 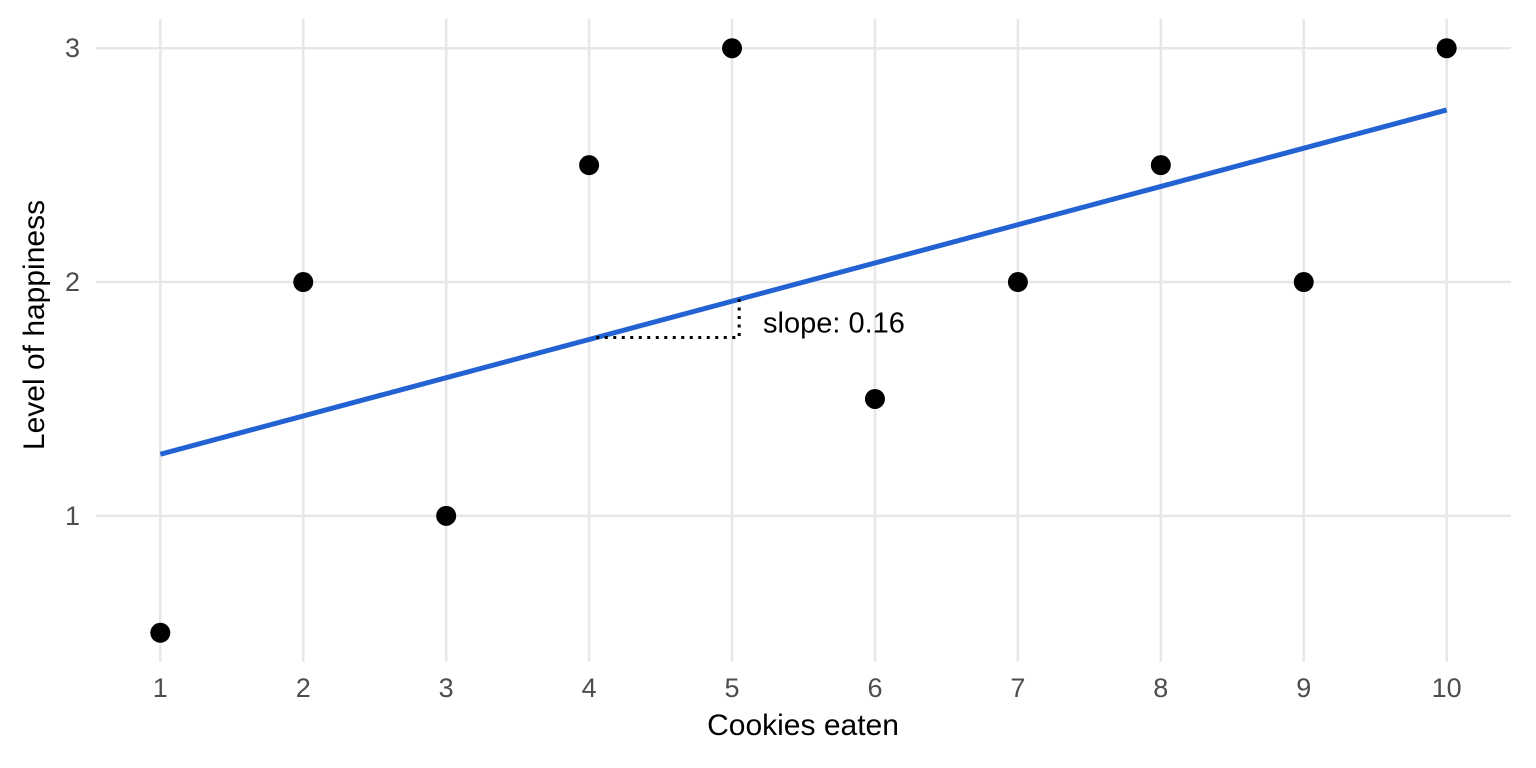 I want to click on y-axis-title: Level of happiness, so click(x=34, y=325).